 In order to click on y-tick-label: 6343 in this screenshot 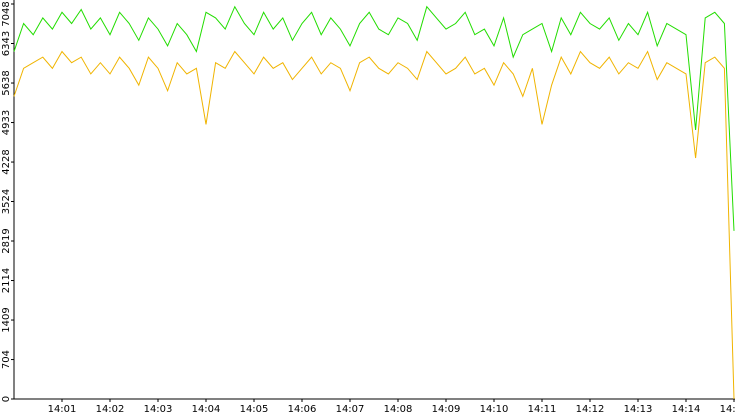, I will do `click(6, 43)`.